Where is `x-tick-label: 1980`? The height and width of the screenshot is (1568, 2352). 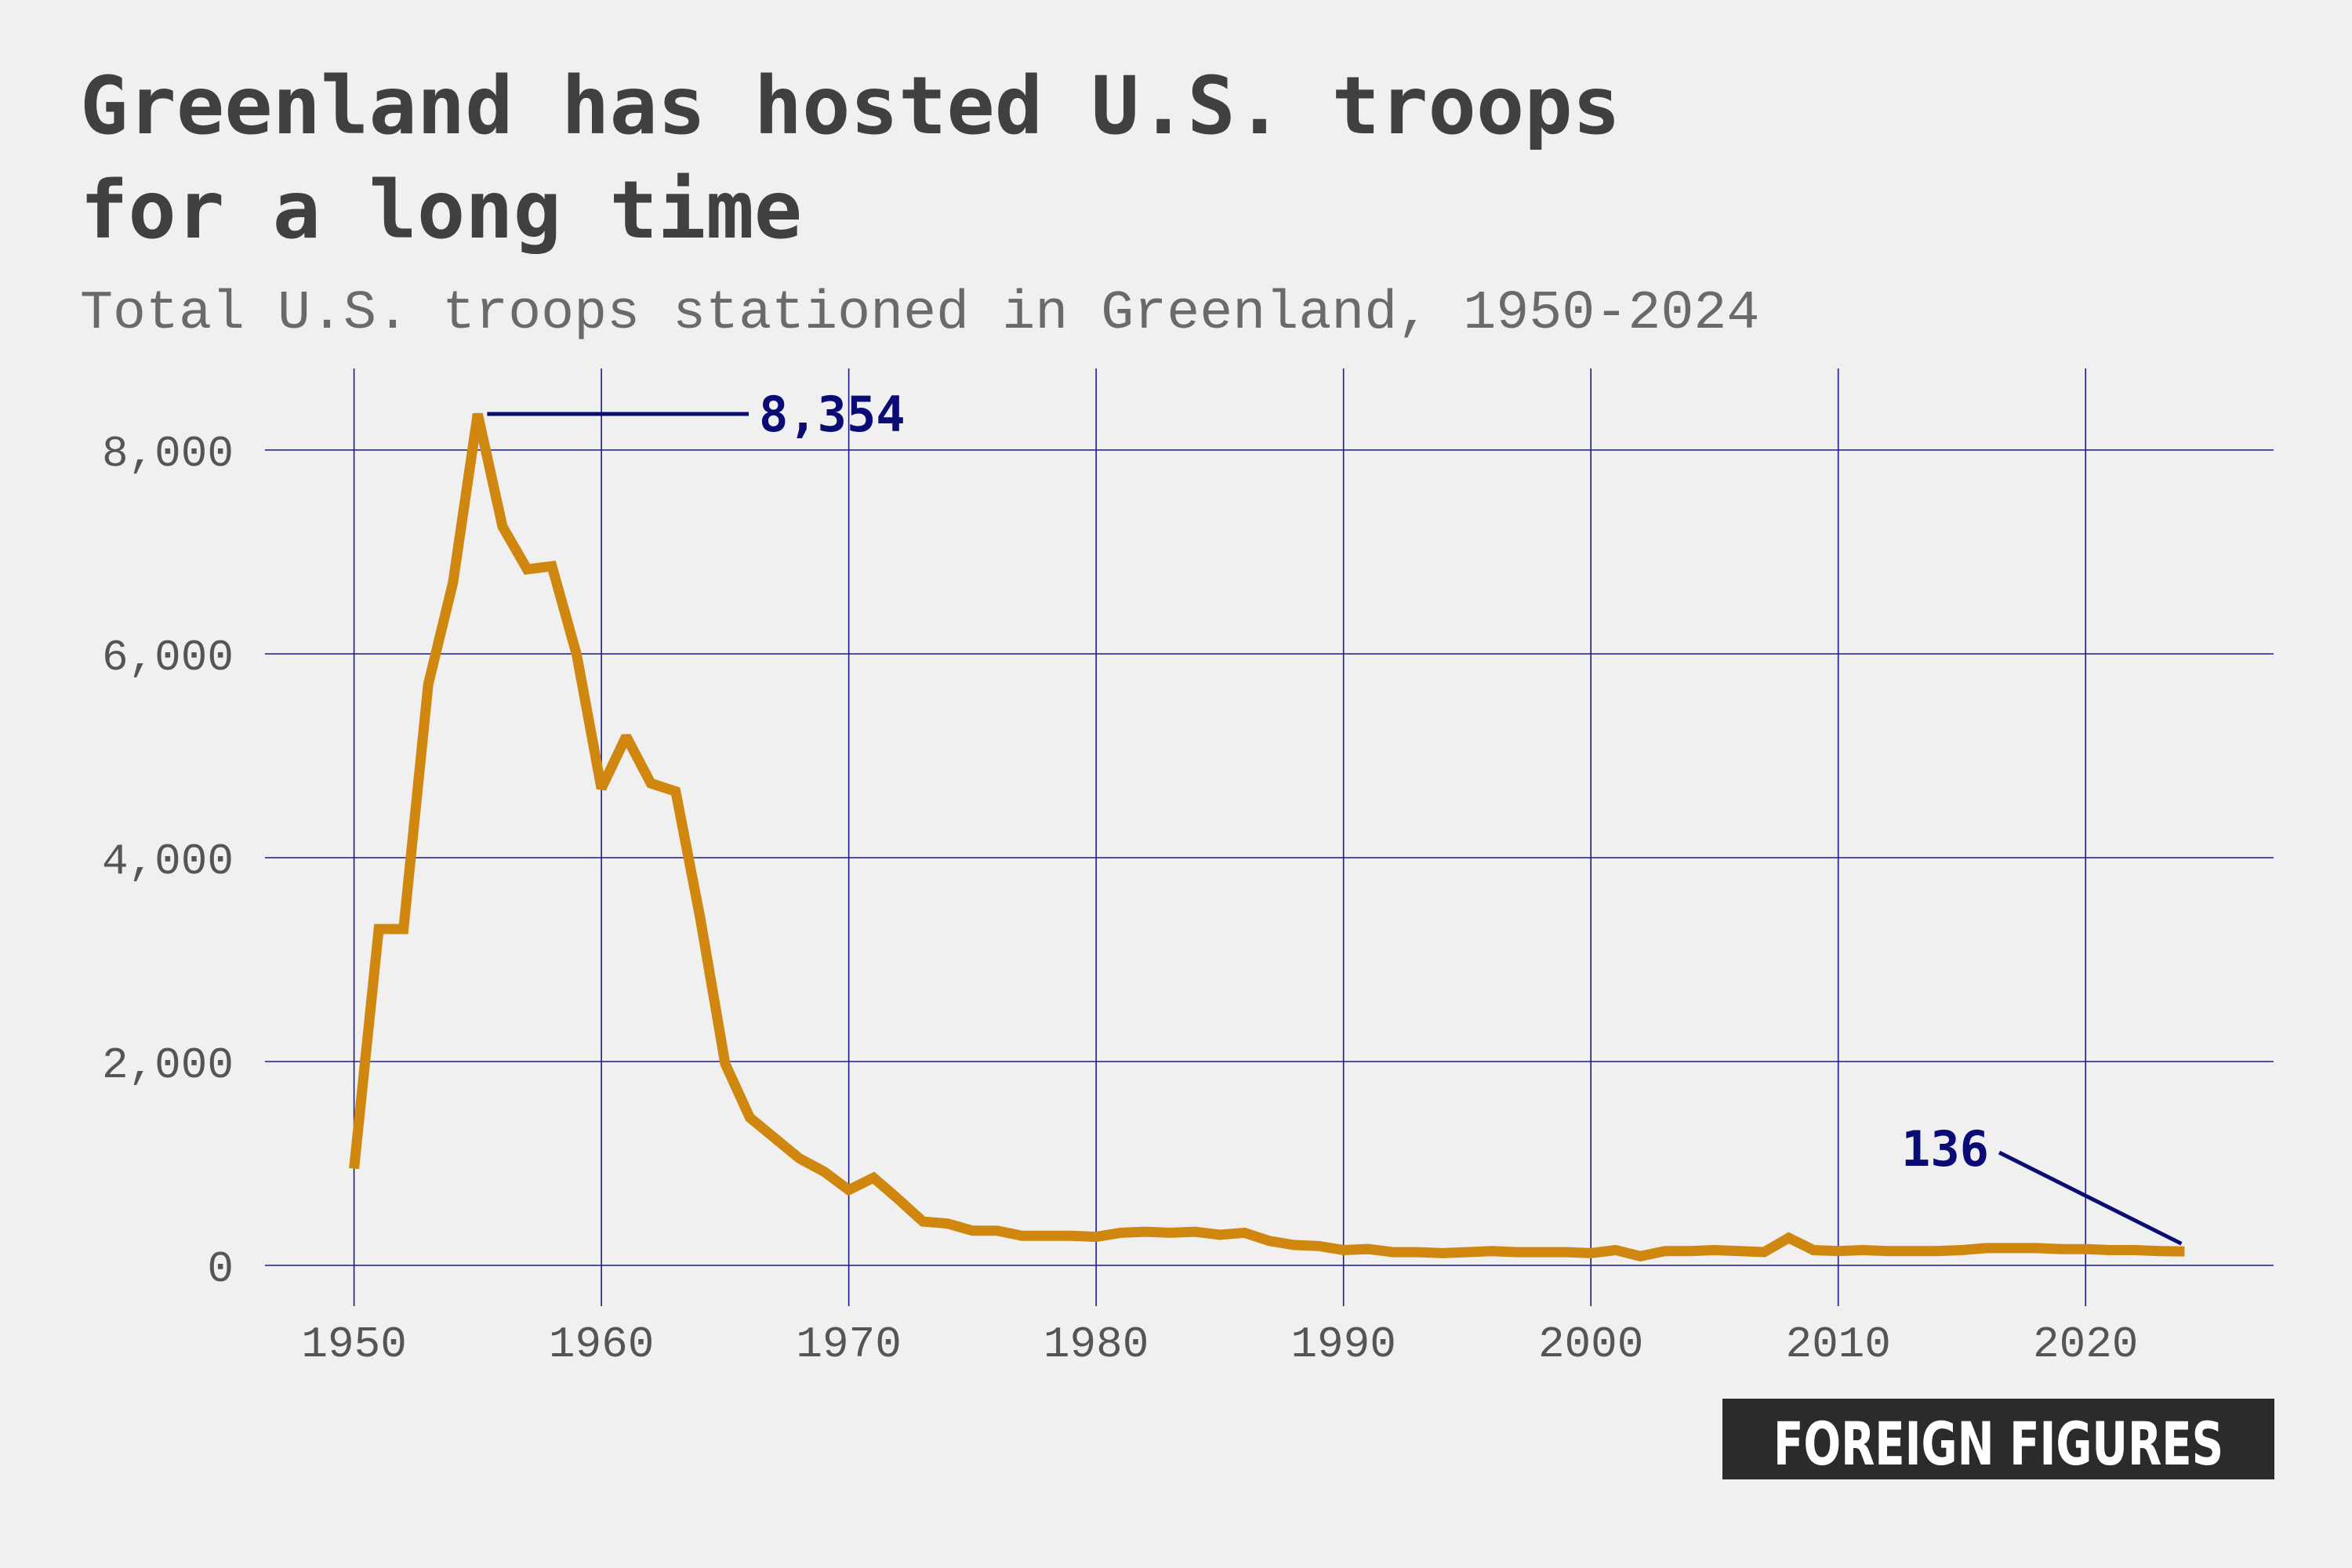
x-tick-label: 1980 is located at coordinates (1096, 1344).